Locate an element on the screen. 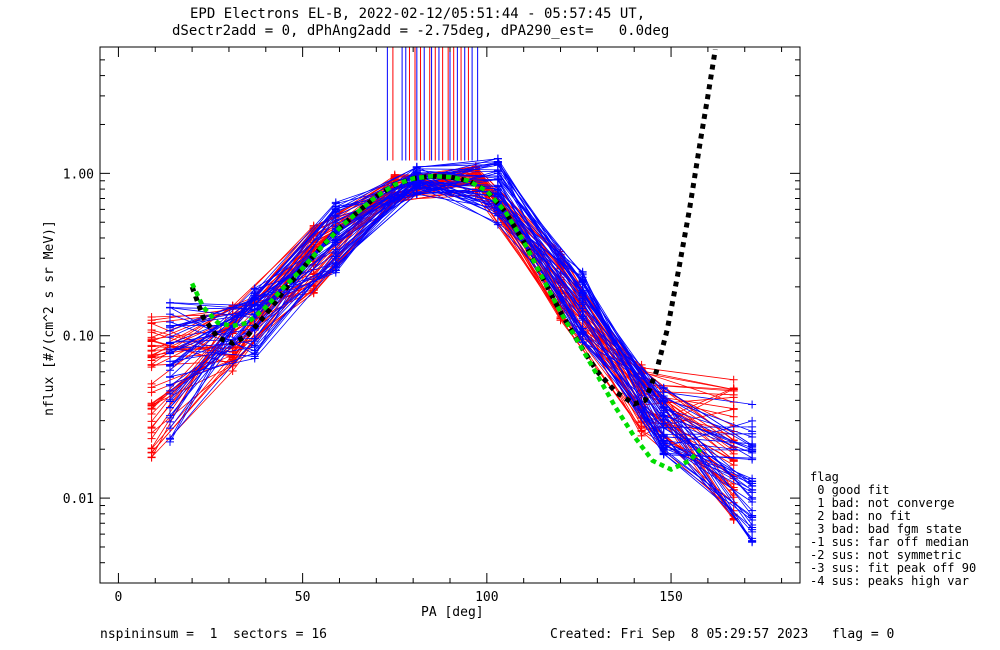  y-axis-label: nflux [#/(cm^2 s sr MeV)] is located at coordinates (49, 318).